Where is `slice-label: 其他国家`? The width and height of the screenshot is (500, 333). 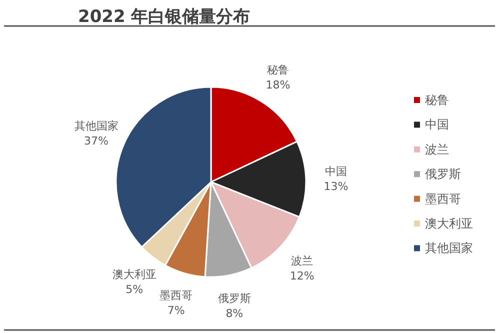 slice-label: 其他国家 is located at coordinates (96, 125).